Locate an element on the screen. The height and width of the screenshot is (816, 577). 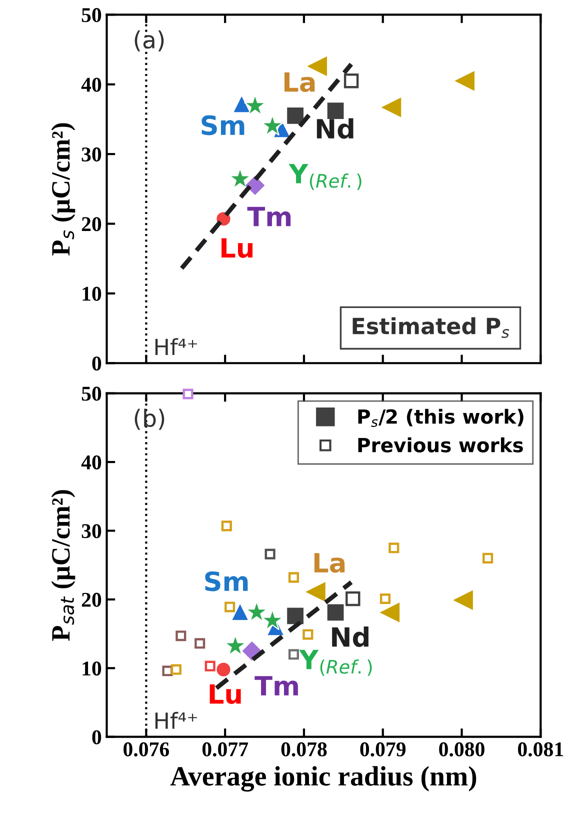
y-axis-title: P$_{s}$ (μC/cm²) is located at coordinates (63, 189).